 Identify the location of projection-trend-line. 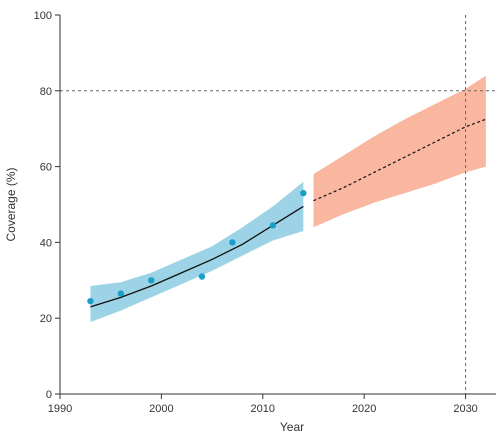
(400, 160).